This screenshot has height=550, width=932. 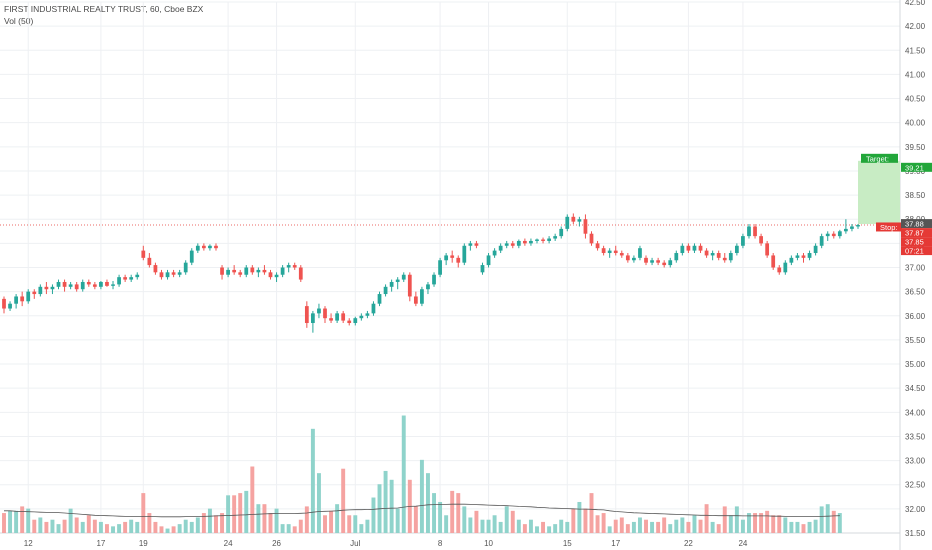 I want to click on volume-indicator-label: Vol (50), so click(x=19, y=21).